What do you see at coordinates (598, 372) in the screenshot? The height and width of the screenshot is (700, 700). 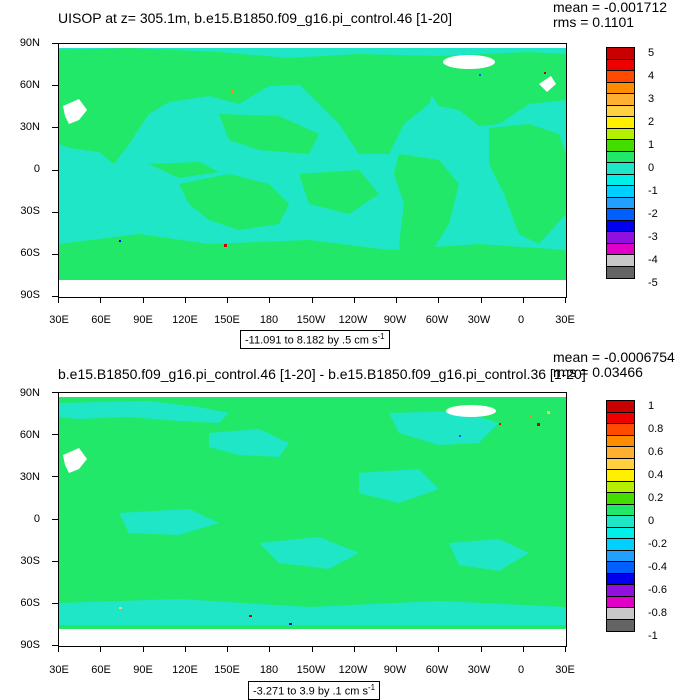 I see `rms-value: rms = 0.03466` at bounding box center [598, 372].